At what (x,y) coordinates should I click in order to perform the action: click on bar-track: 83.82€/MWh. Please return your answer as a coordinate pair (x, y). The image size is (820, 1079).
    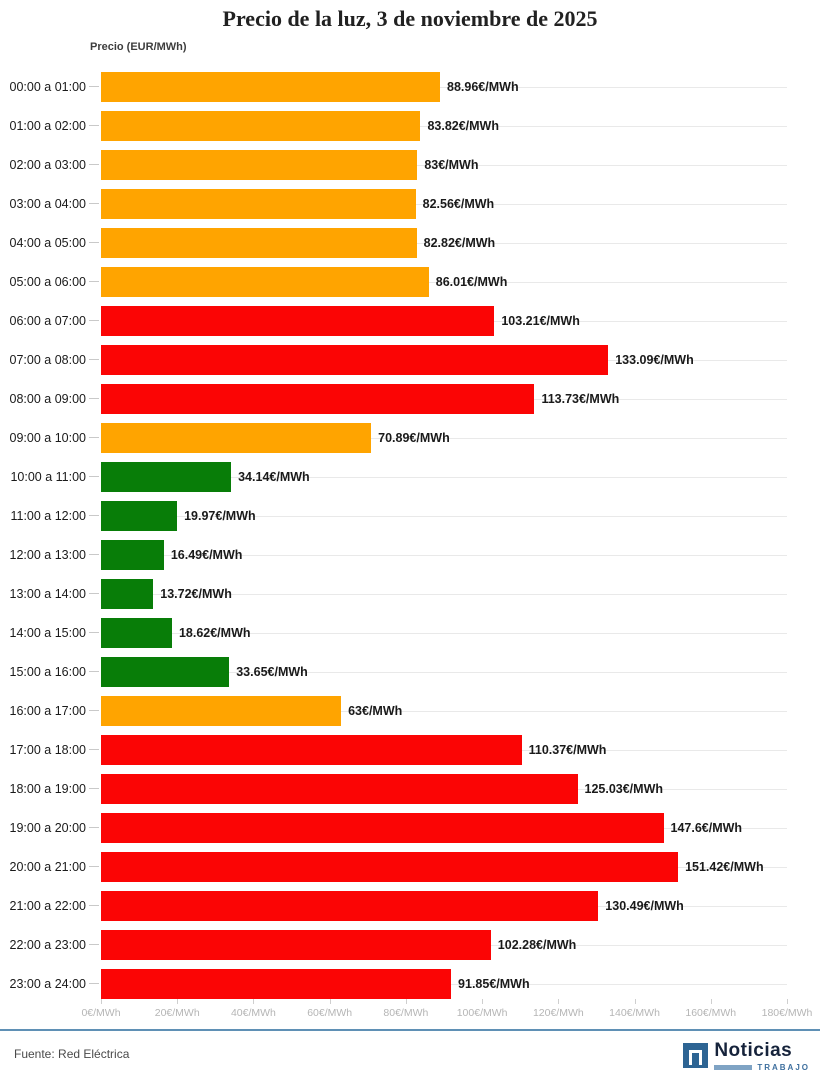
    Looking at the image, I should click on (444, 125).